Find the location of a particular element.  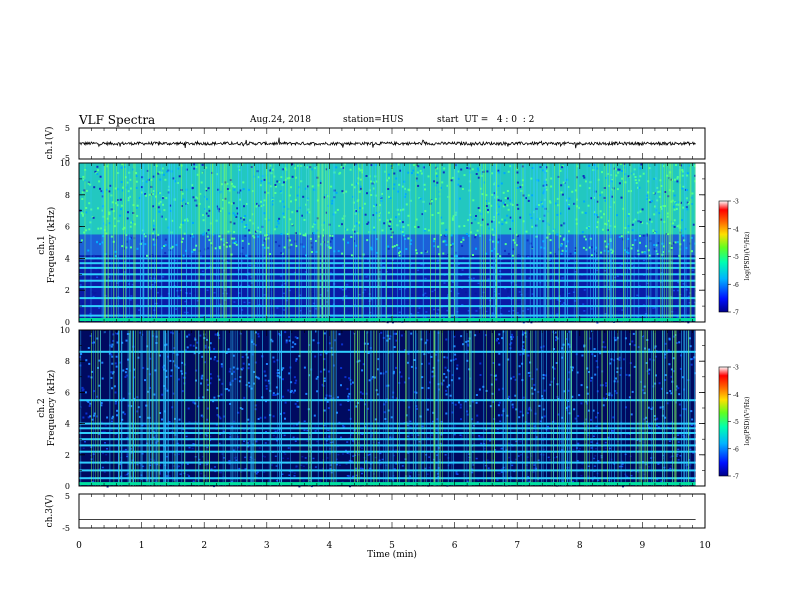

ch1-colorbar: -3-4-5-6-7 log(PSD)(V²/Hz) is located at coordinates (734, 258).